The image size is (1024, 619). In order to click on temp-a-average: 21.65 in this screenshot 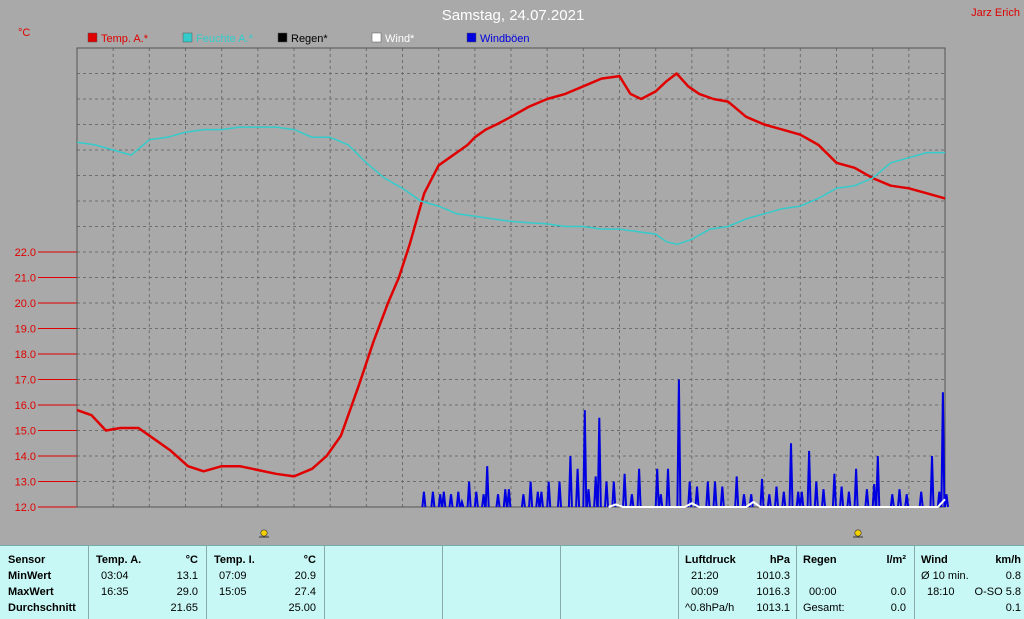, I will do `click(184, 608)`.